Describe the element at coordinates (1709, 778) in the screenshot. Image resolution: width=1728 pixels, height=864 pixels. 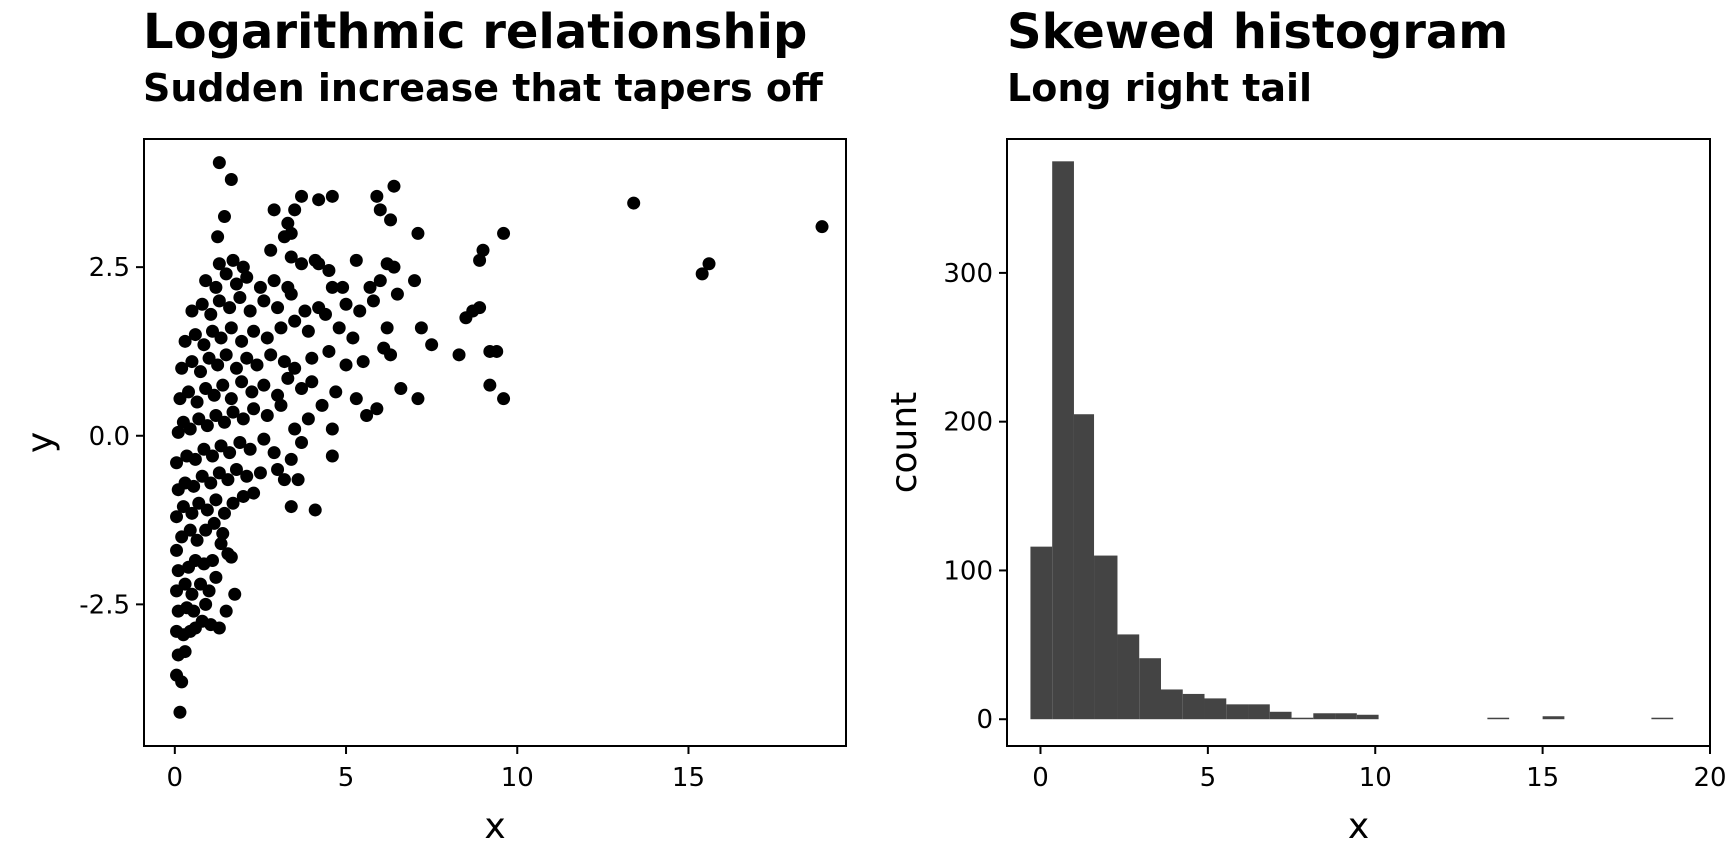
I see `histogram-x-tick-label: 20` at that location.